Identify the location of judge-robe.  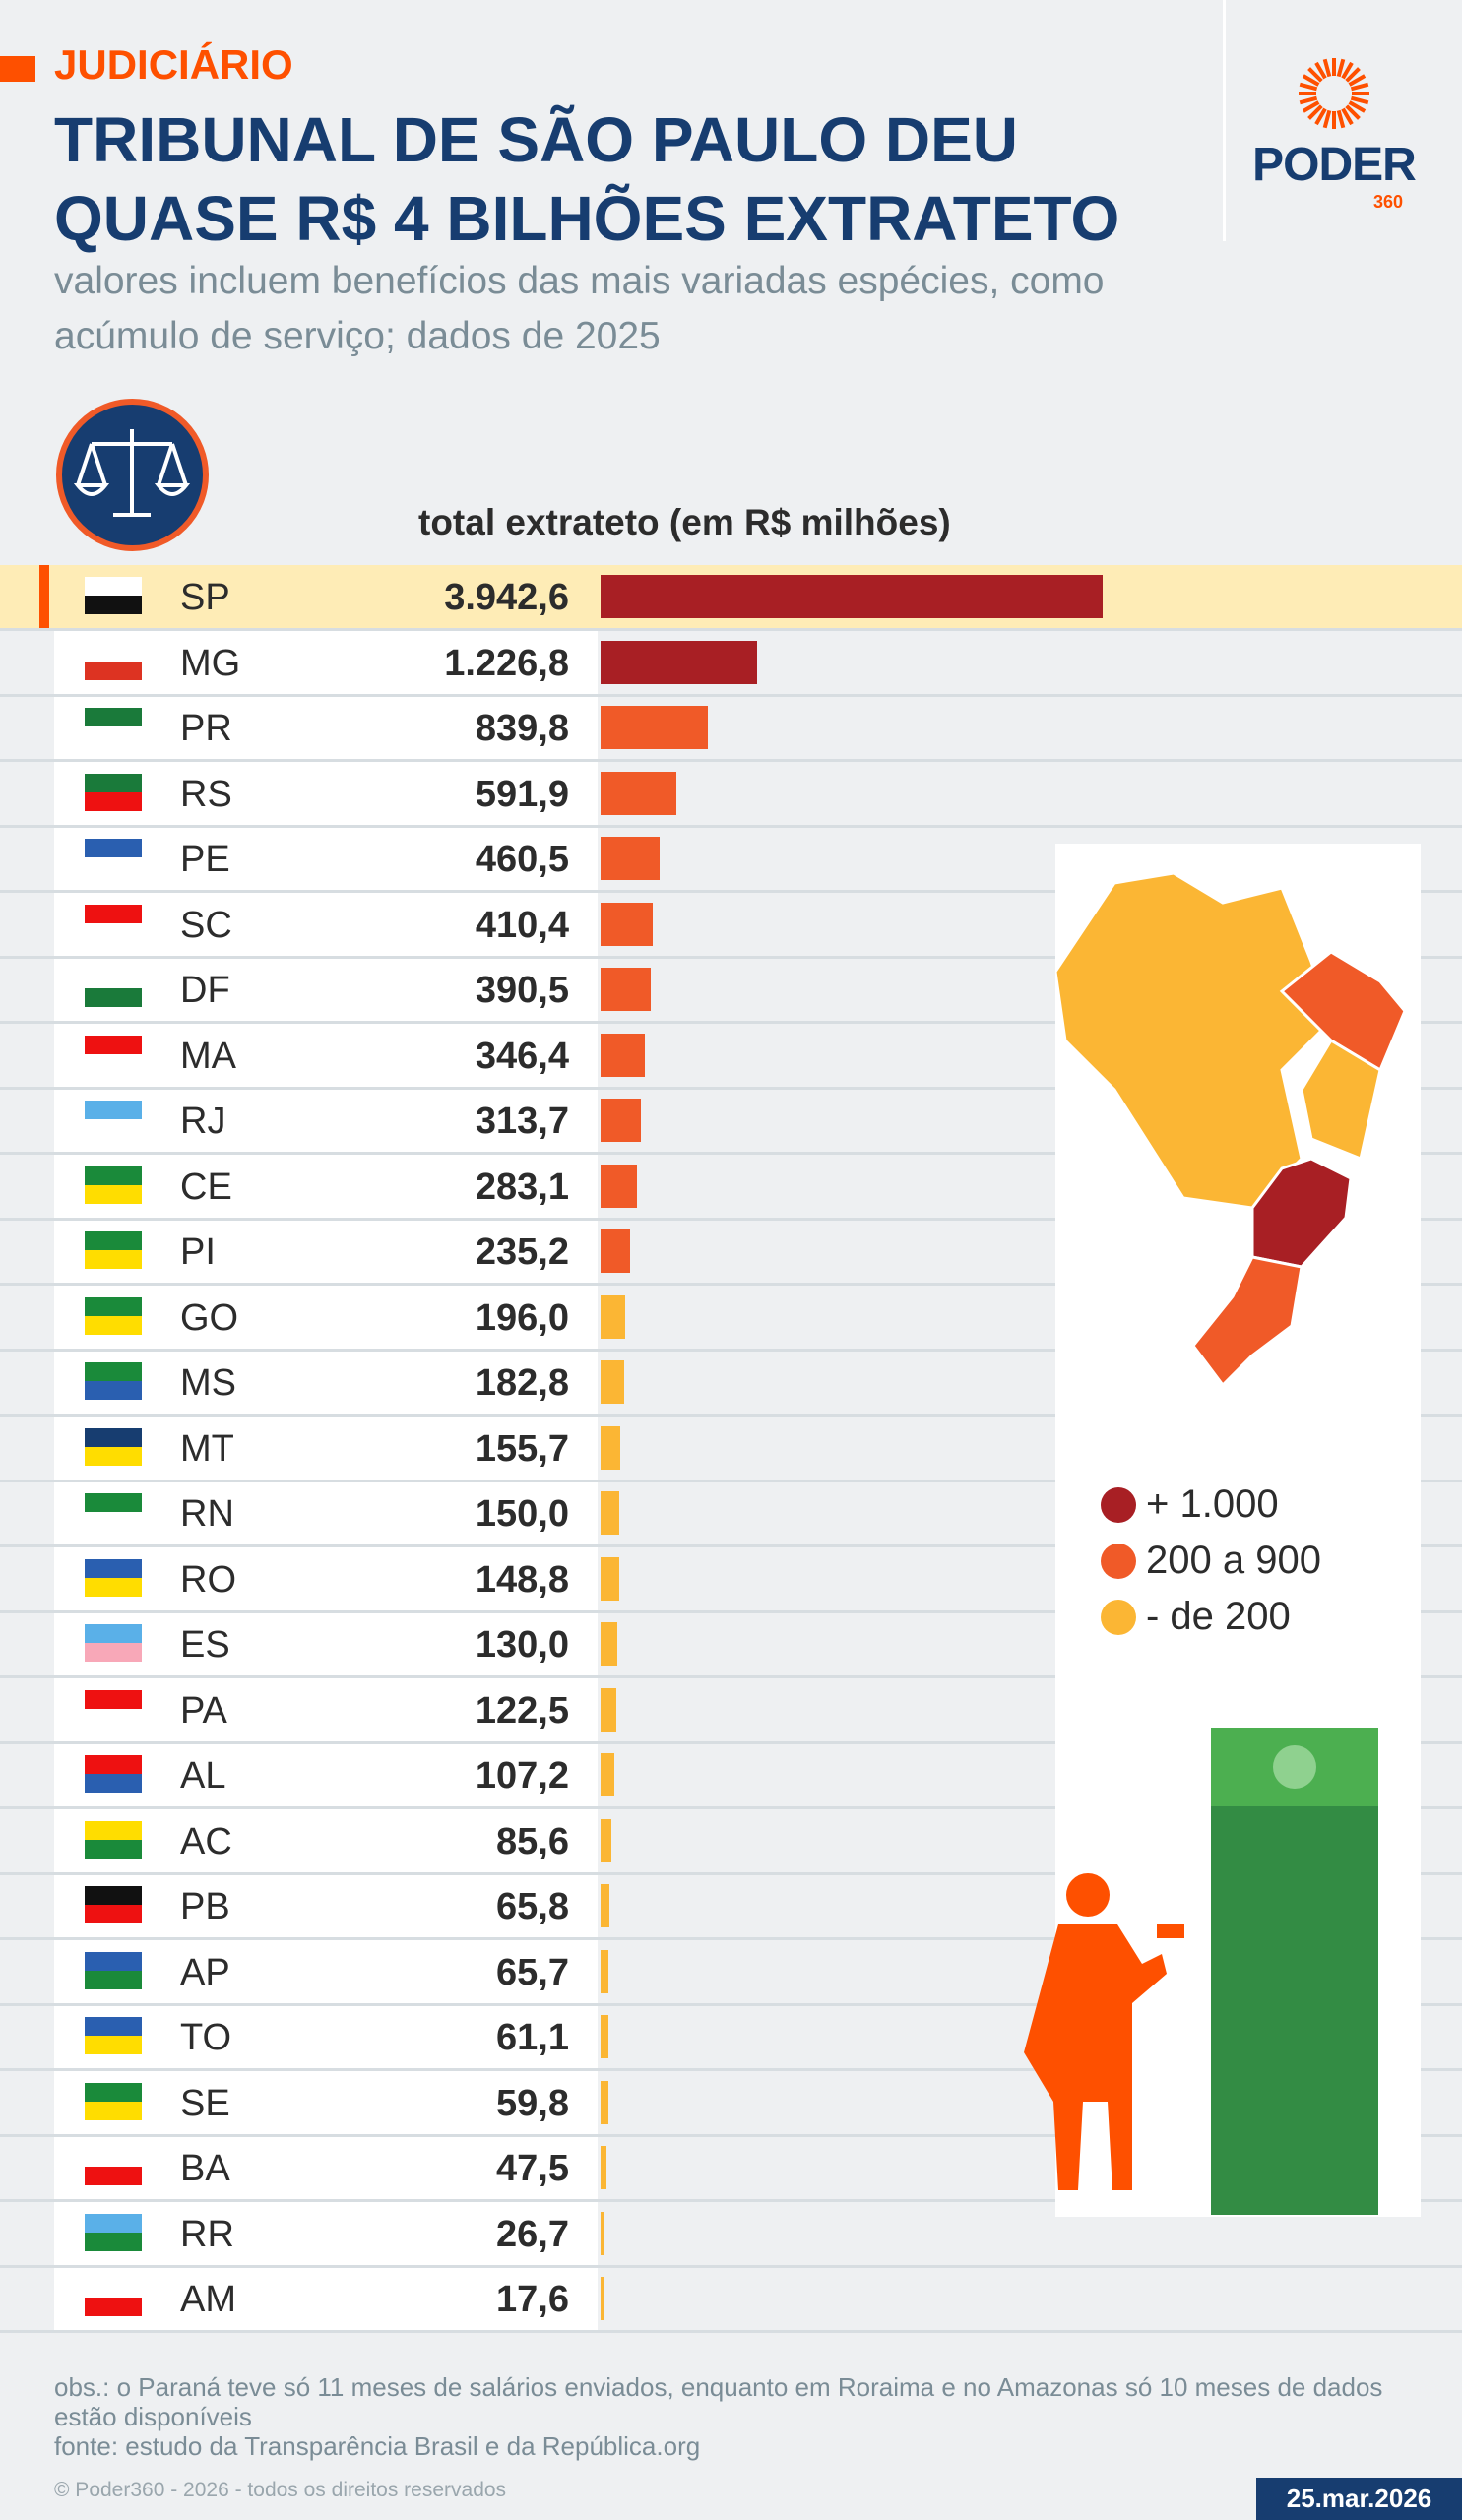
(1095, 2057).